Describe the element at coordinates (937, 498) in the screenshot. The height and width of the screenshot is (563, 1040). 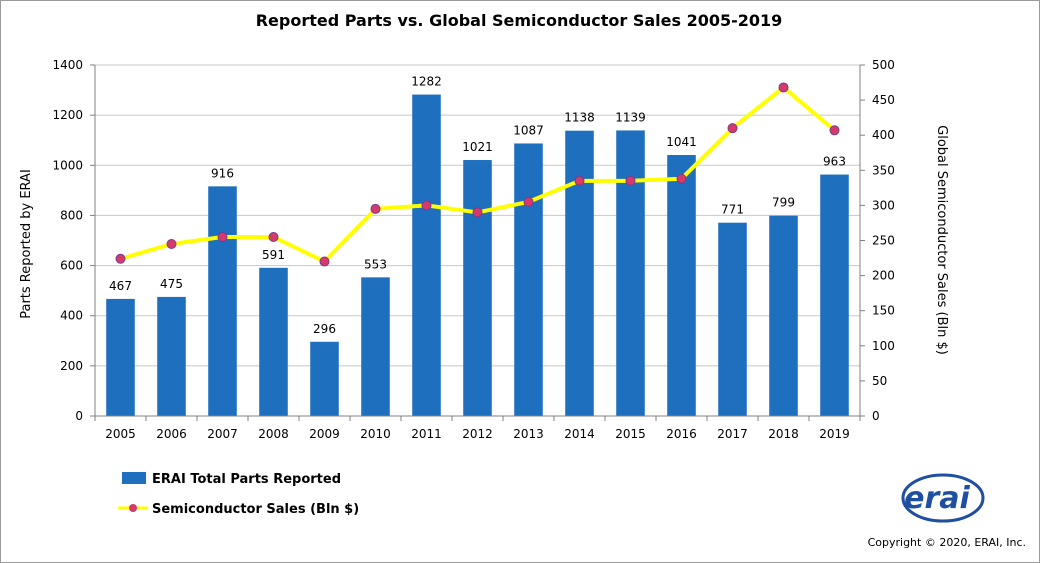
I see `logo-wordmark: erai` at that location.